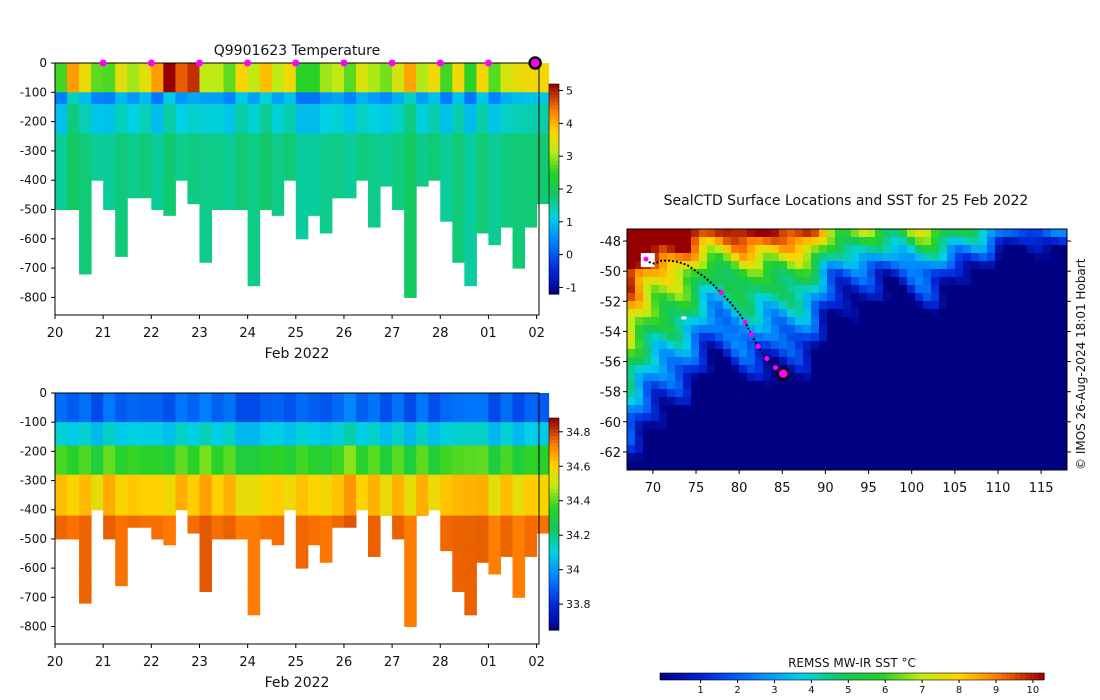 This screenshot has height=700, width=1100. I want to click on x-tick-label: 28, so click(440, 333).